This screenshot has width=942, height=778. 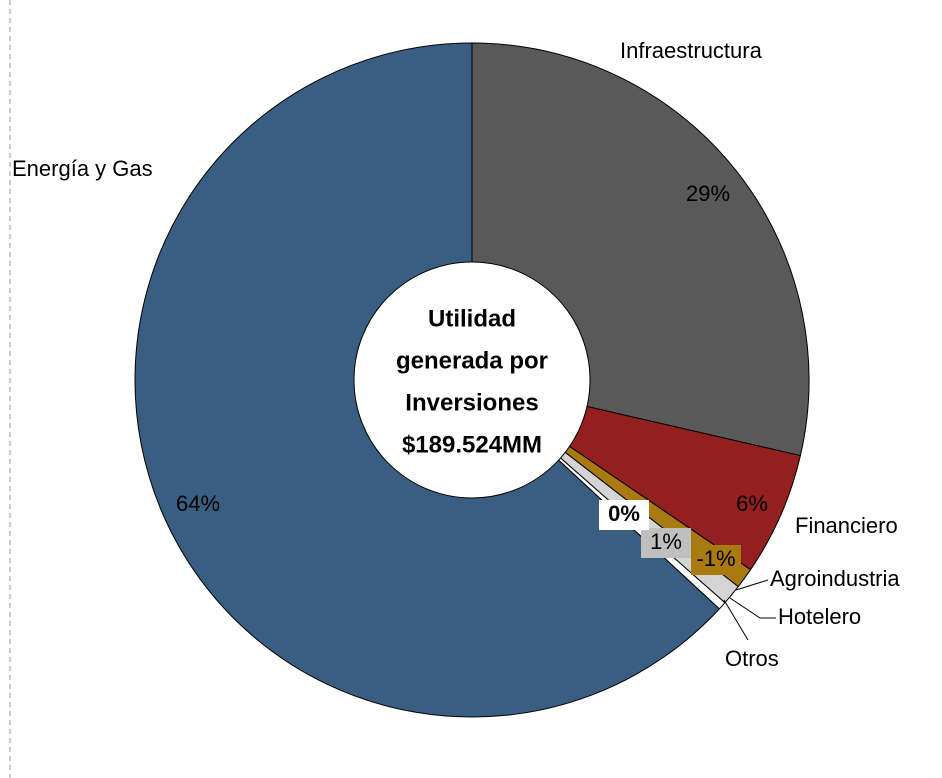 What do you see at coordinates (835, 578) in the screenshot?
I see `category-label: Agroindustria` at bounding box center [835, 578].